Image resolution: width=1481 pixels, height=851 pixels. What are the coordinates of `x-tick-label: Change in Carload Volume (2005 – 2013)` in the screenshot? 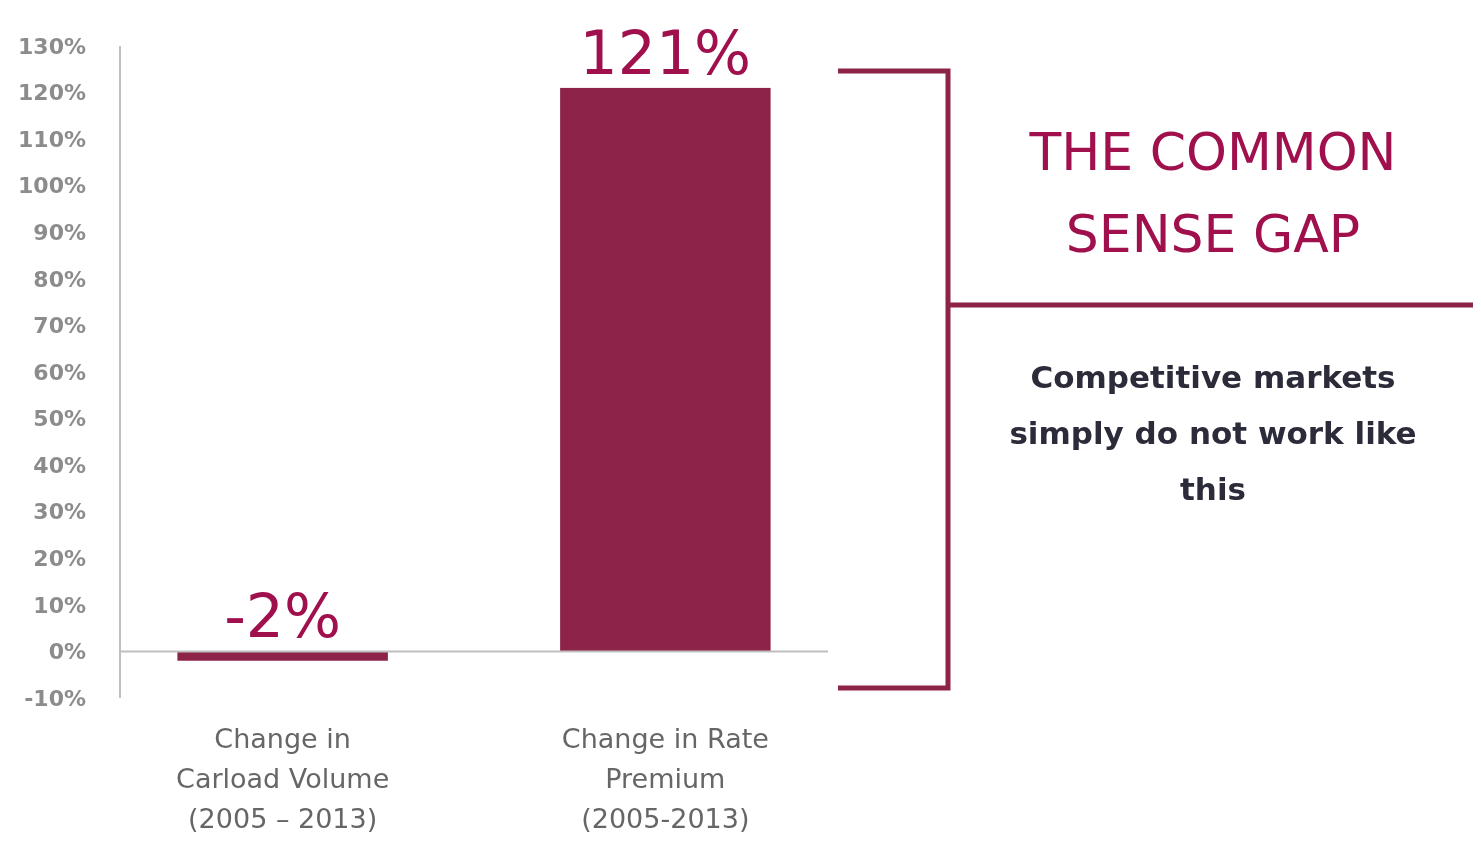 It's located at (283, 778).